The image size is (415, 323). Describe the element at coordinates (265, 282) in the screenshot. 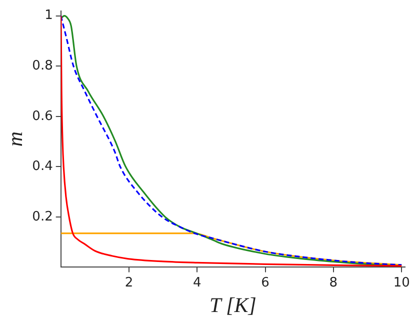

I see `x-tick-label: 6` at that location.